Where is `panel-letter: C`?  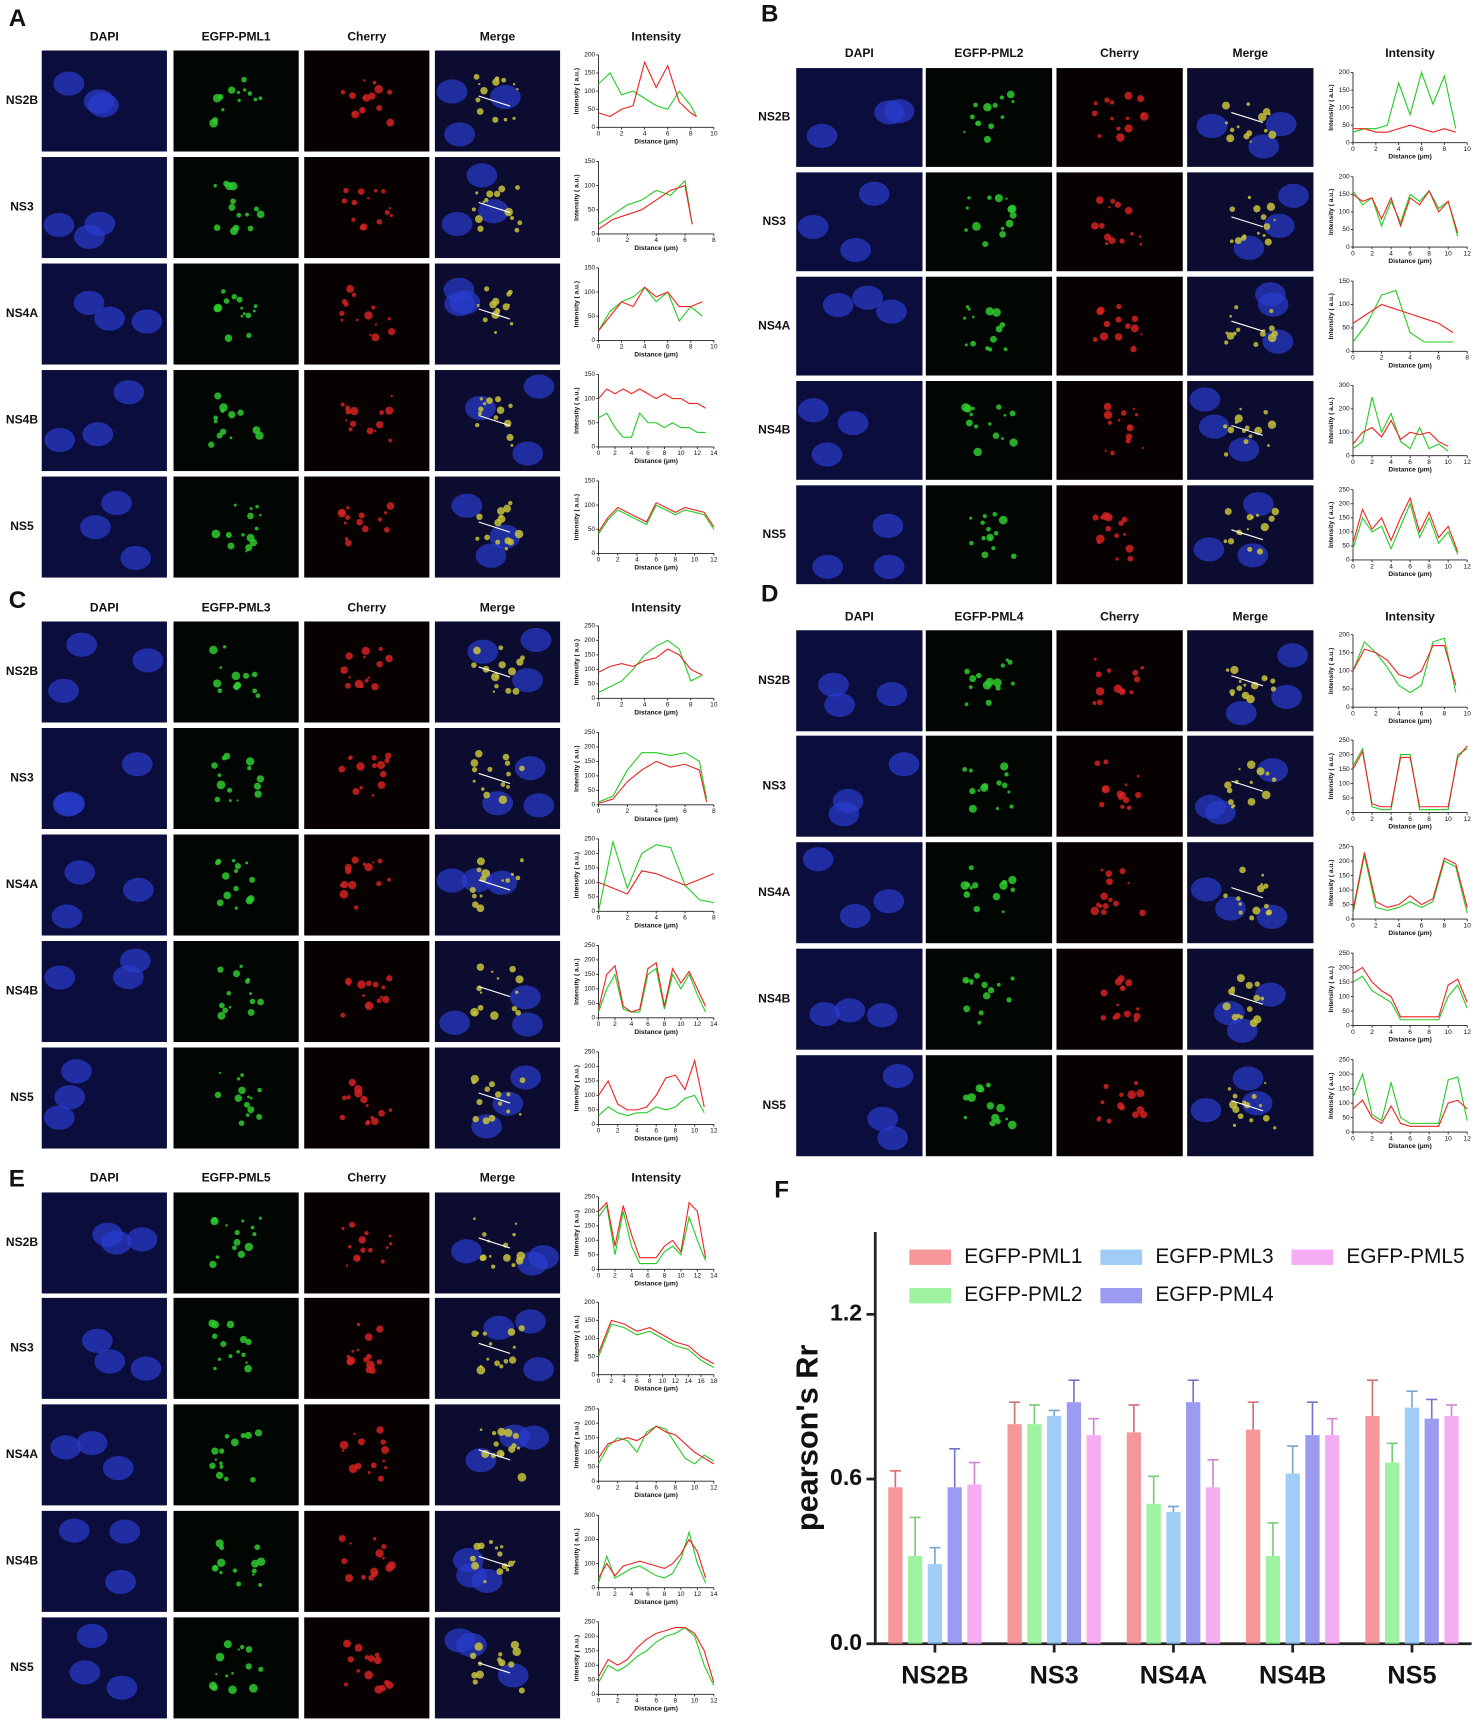 panel-letter: C is located at coordinates (17, 600).